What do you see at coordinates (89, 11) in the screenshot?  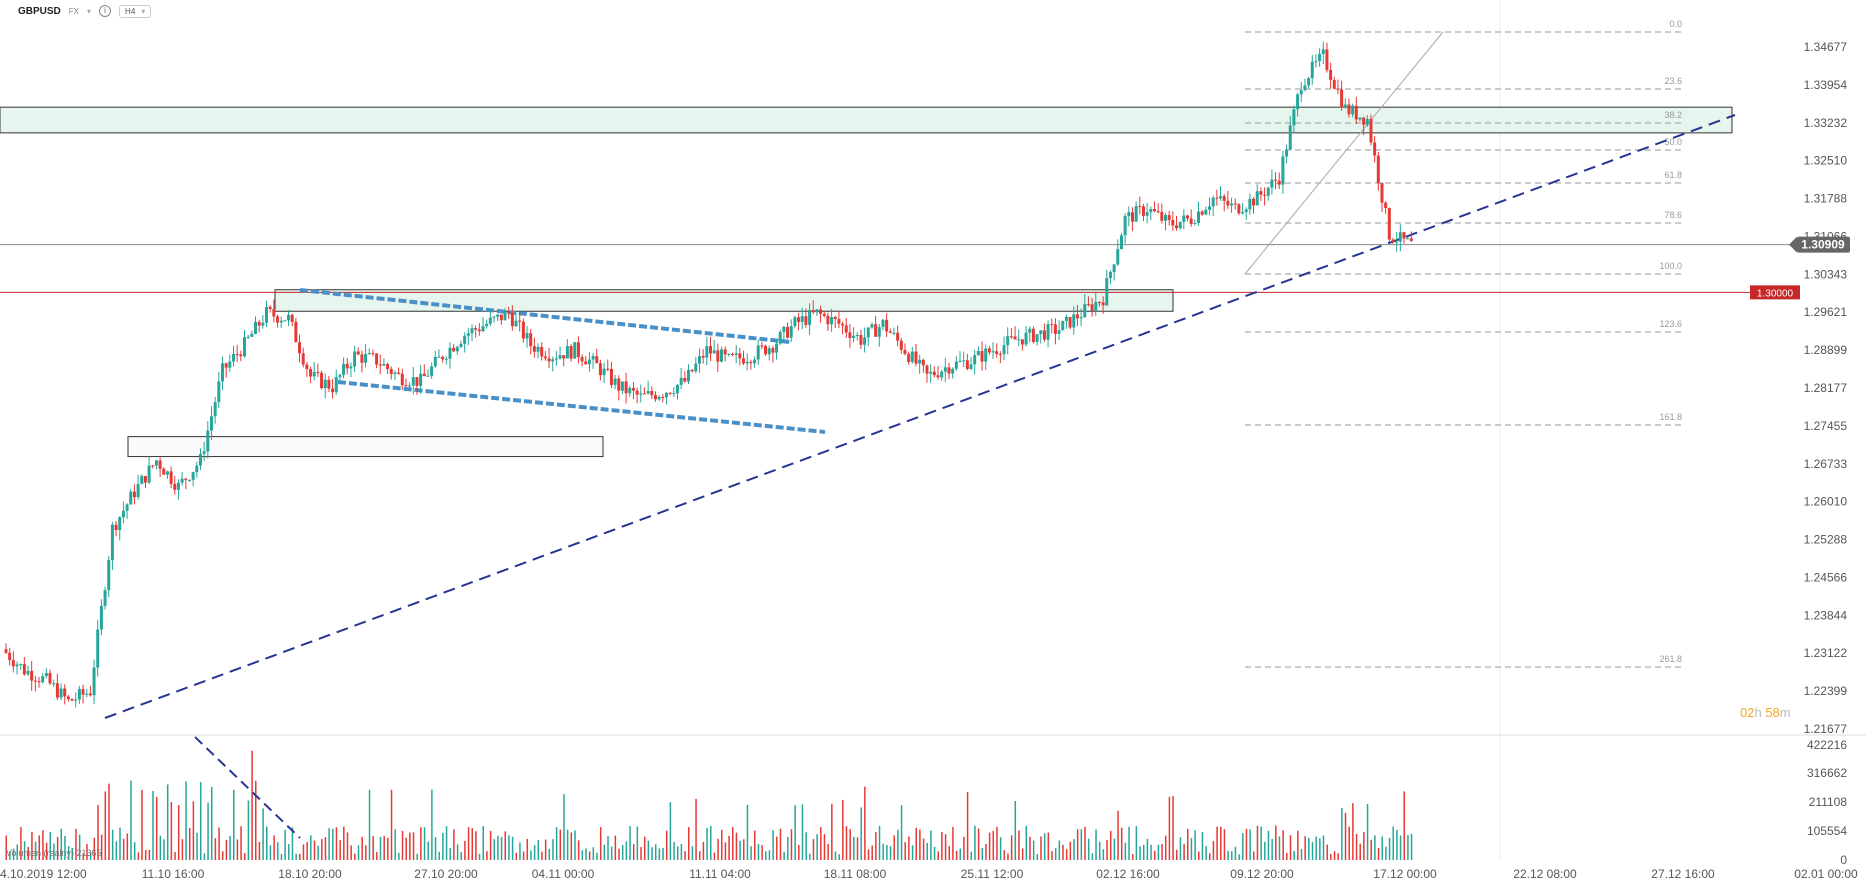 I see `symbol-dropdown-icon: ▾` at bounding box center [89, 11].